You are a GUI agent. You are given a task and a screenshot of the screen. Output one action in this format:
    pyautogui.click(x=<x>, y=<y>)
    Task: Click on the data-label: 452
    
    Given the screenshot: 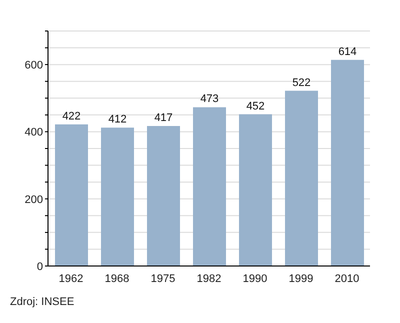 What is the action you would take?
    pyautogui.click(x=255, y=106)
    